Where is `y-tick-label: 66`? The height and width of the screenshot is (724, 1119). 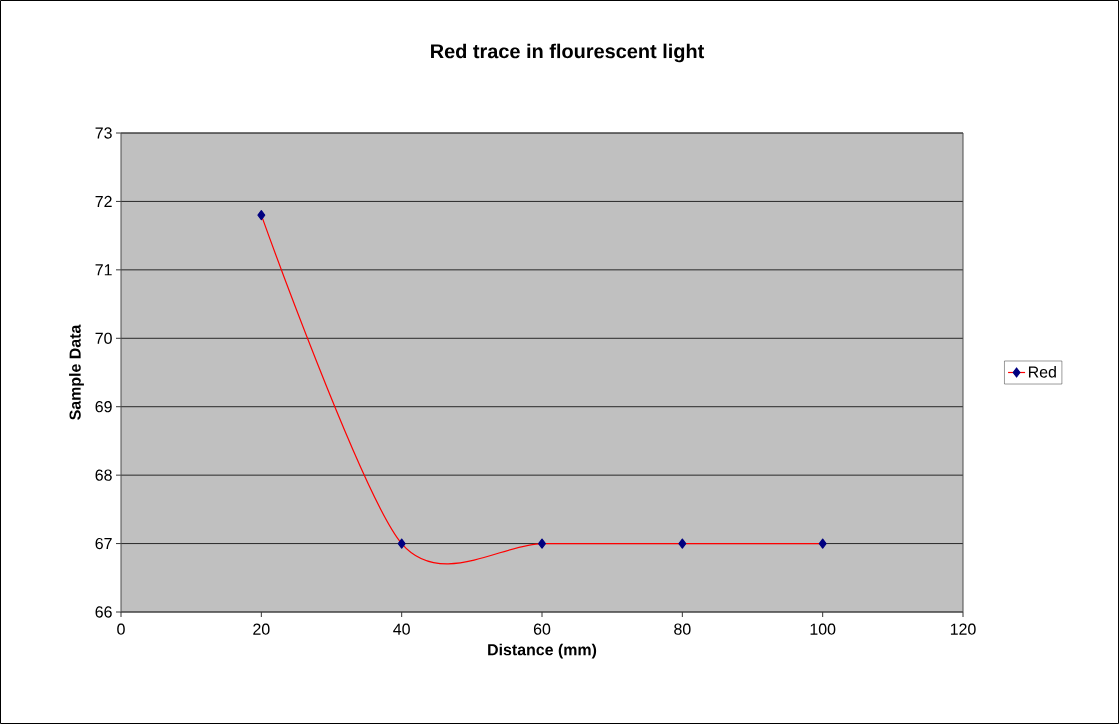 y-tick-label: 66 is located at coordinates (103, 612).